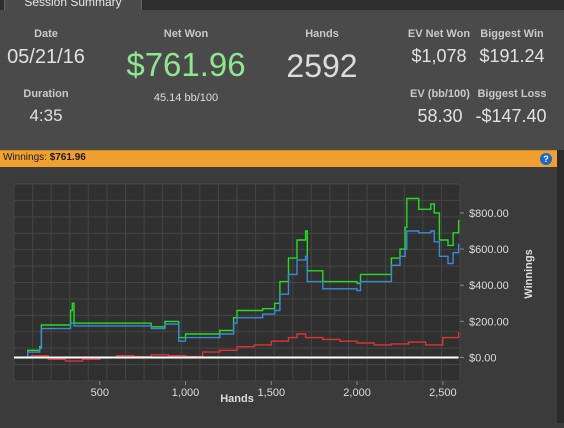  What do you see at coordinates (186, 393) in the screenshot?
I see `x-tick-label: 1,000` at bounding box center [186, 393].